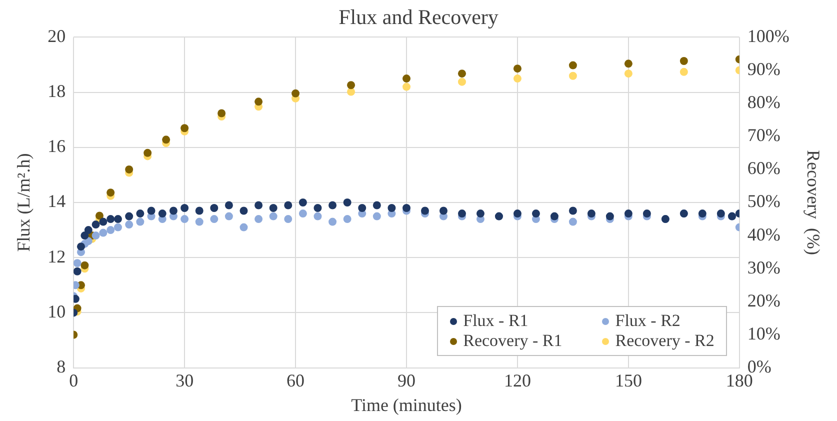 The height and width of the screenshot is (421, 837). I want to click on y2-tick-label: 90%, so click(763, 68).